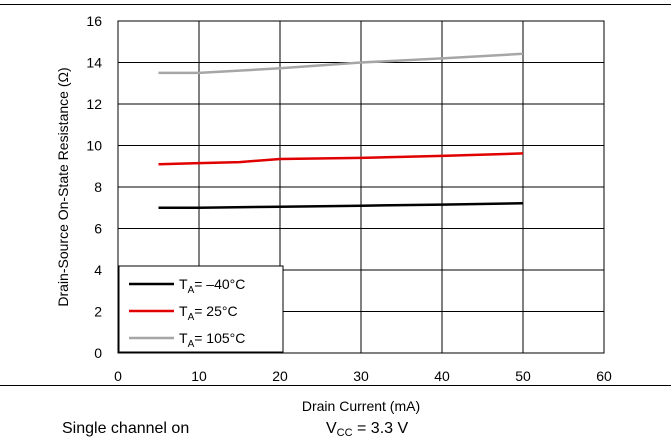 The width and height of the screenshot is (671, 444). Describe the element at coordinates (63, 186) in the screenshot. I see `y-axis-label: Drain-Source On-State Resistance (Ω)` at that location.